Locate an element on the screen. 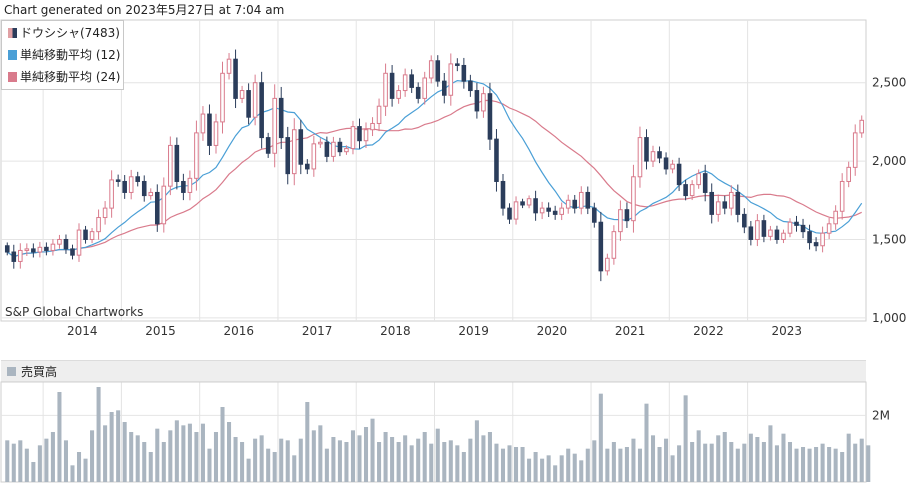 This screenshot has height=484, width=924. price-tick-label: 1,500 is located at coordinates (889, 239).